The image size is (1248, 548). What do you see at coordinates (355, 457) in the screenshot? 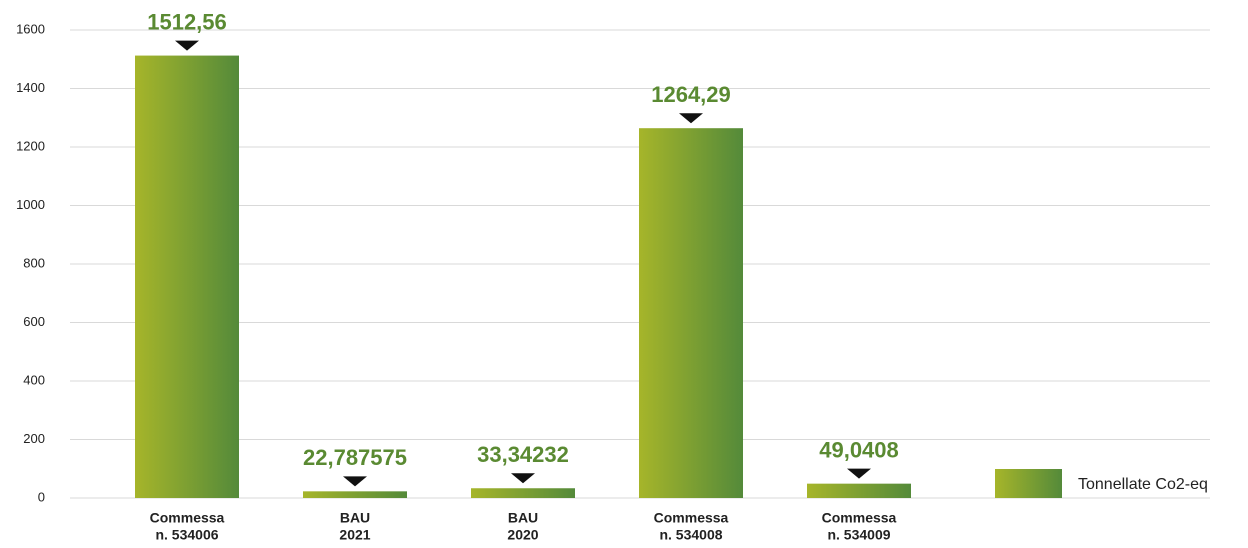
I see `value-label: 22,787575` at bounding box center [355, 457].